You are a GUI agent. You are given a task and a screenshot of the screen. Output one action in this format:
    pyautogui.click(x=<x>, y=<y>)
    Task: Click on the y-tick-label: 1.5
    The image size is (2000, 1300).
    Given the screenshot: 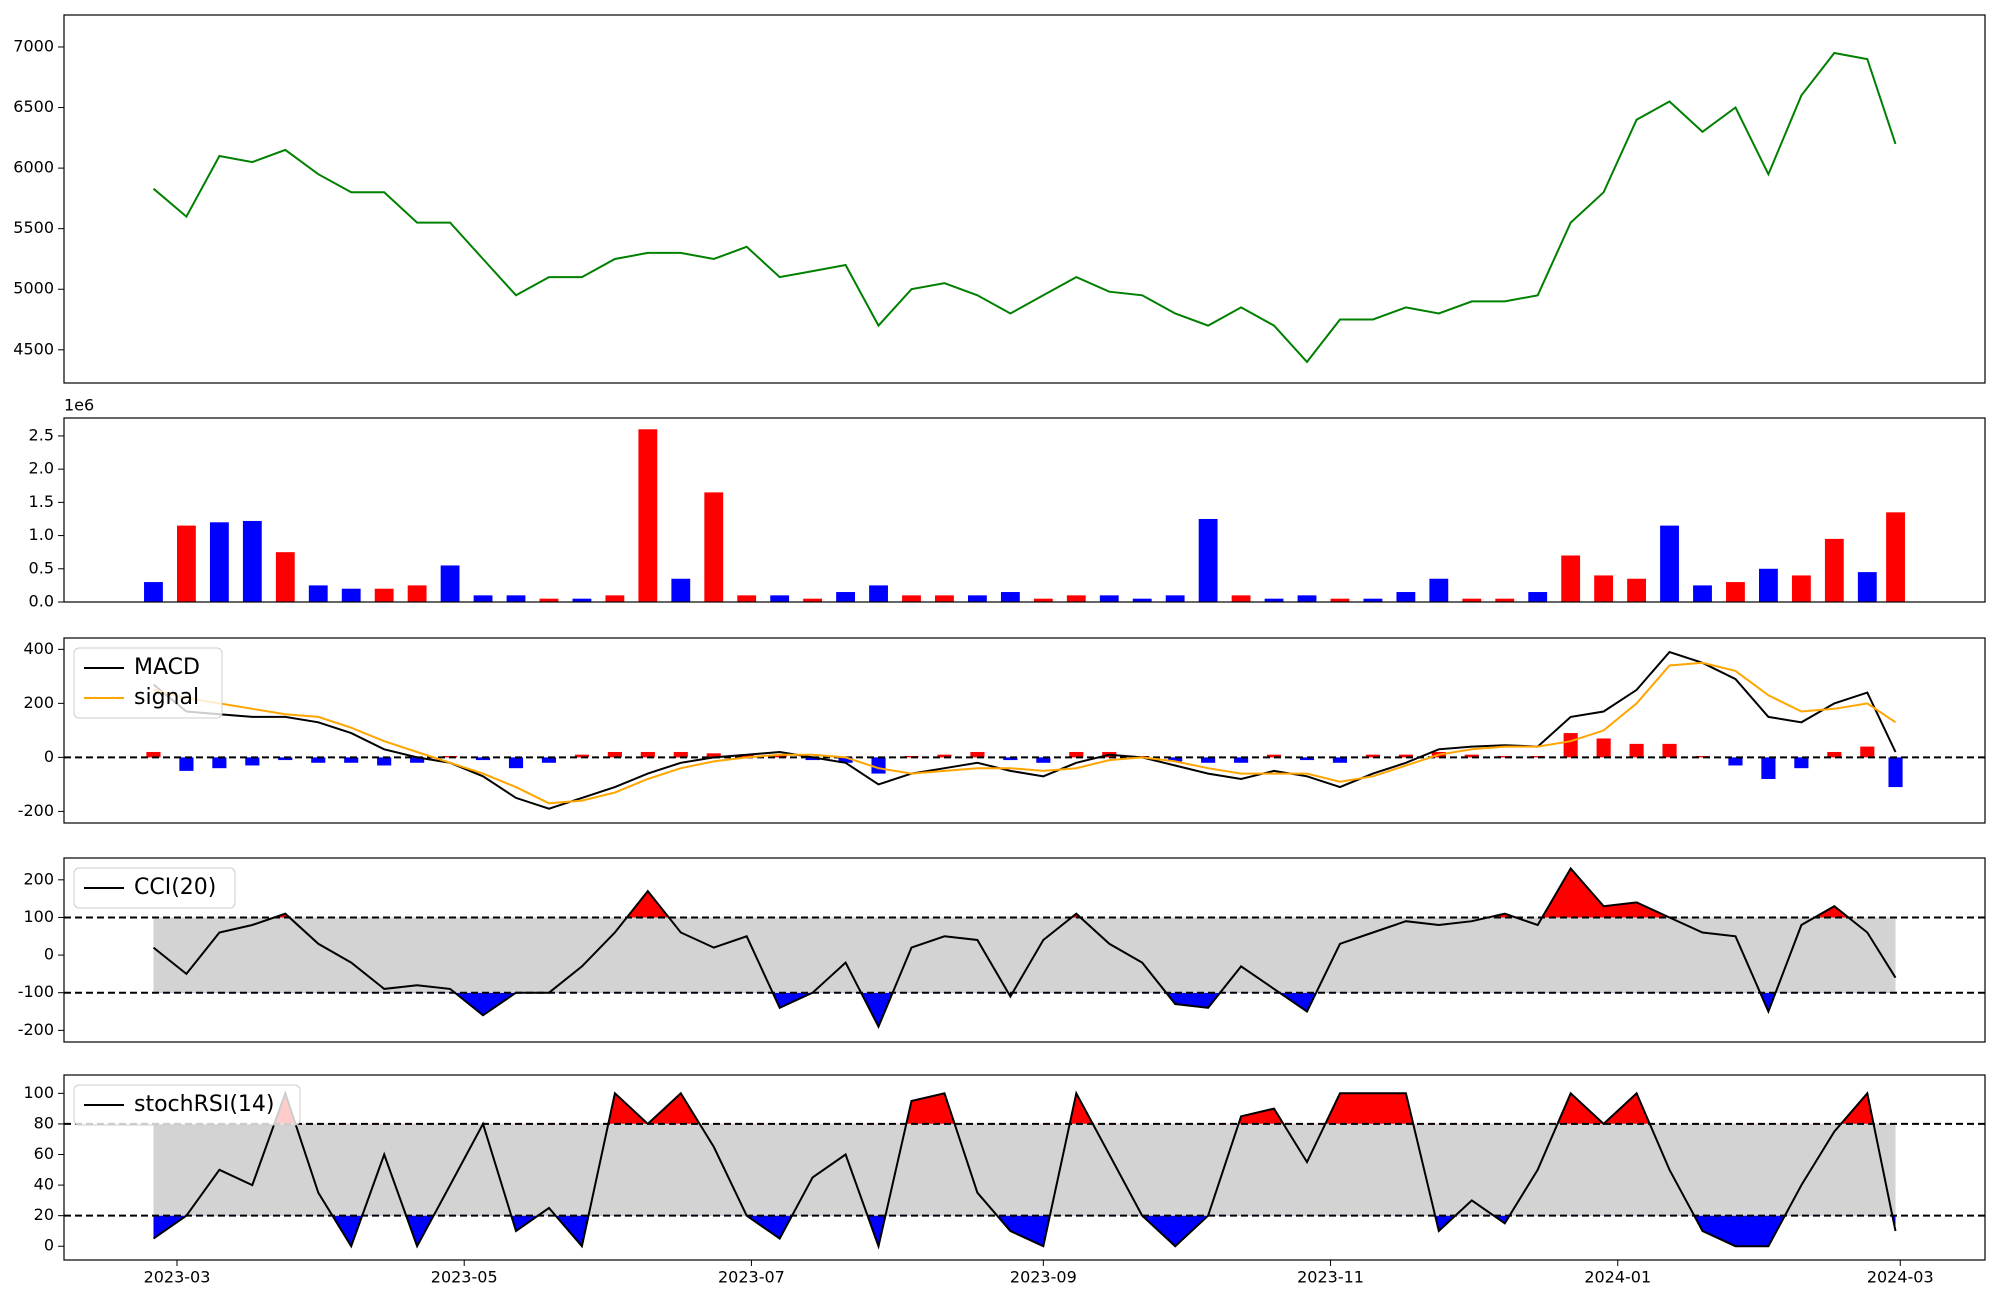 What is the action you would take?
    pyautogui.click(x=41, y=501)
    